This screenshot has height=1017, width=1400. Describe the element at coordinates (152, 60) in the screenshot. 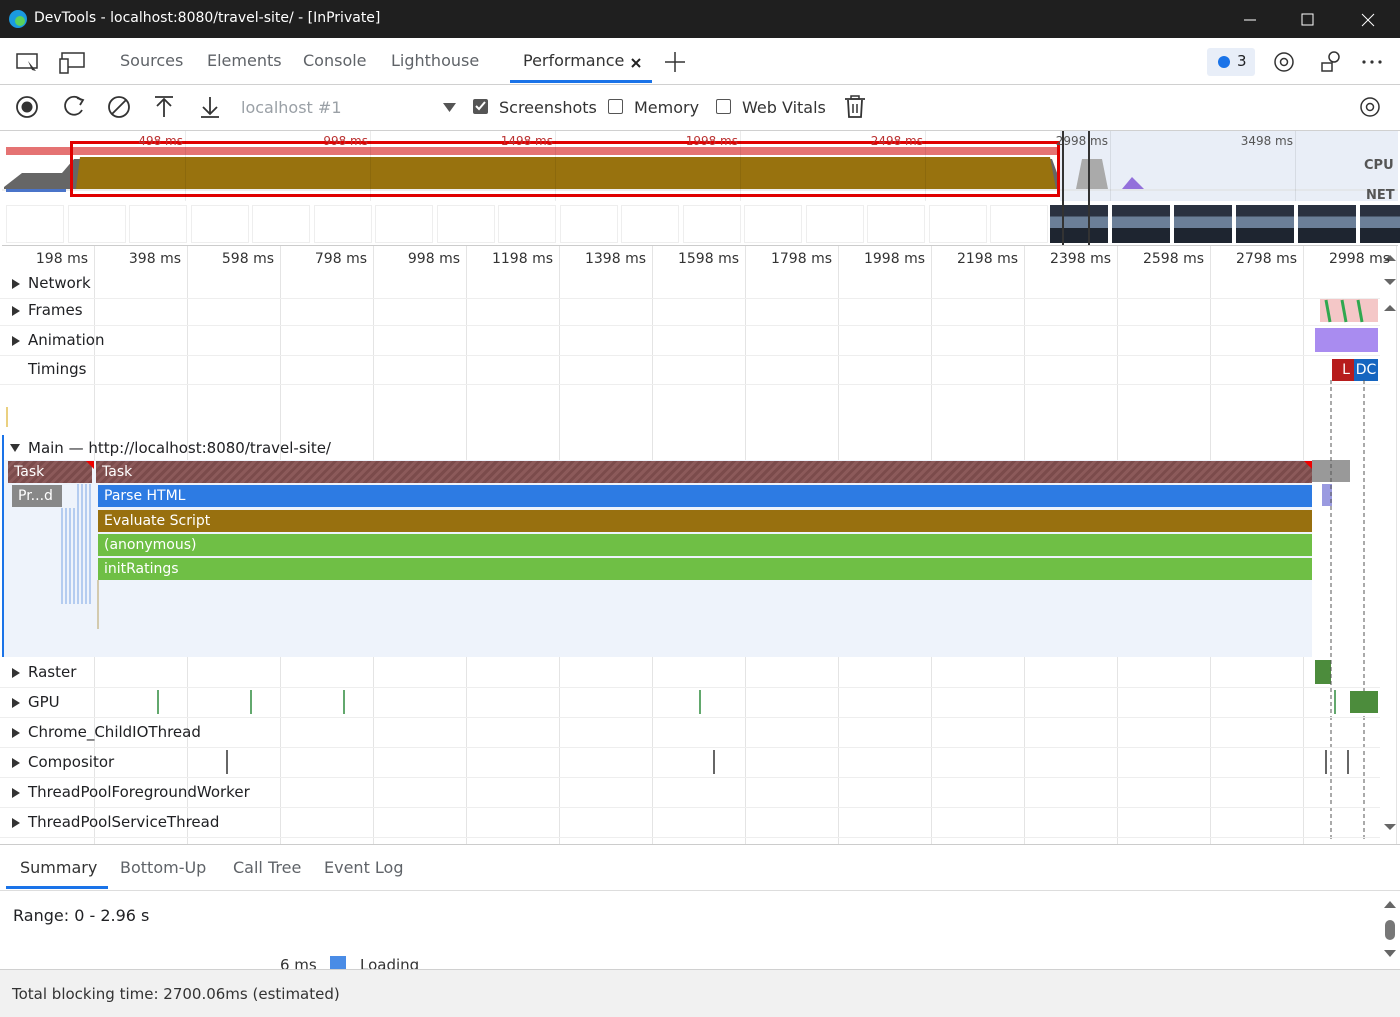

I see `devtools-tab: Sources` at that location.